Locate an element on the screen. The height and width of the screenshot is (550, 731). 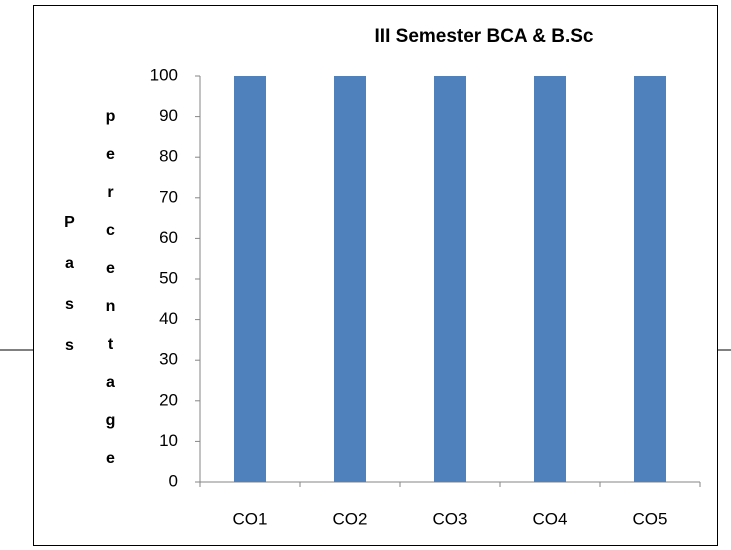
y-tick-label: 40 is located at coordinates (168, 318).